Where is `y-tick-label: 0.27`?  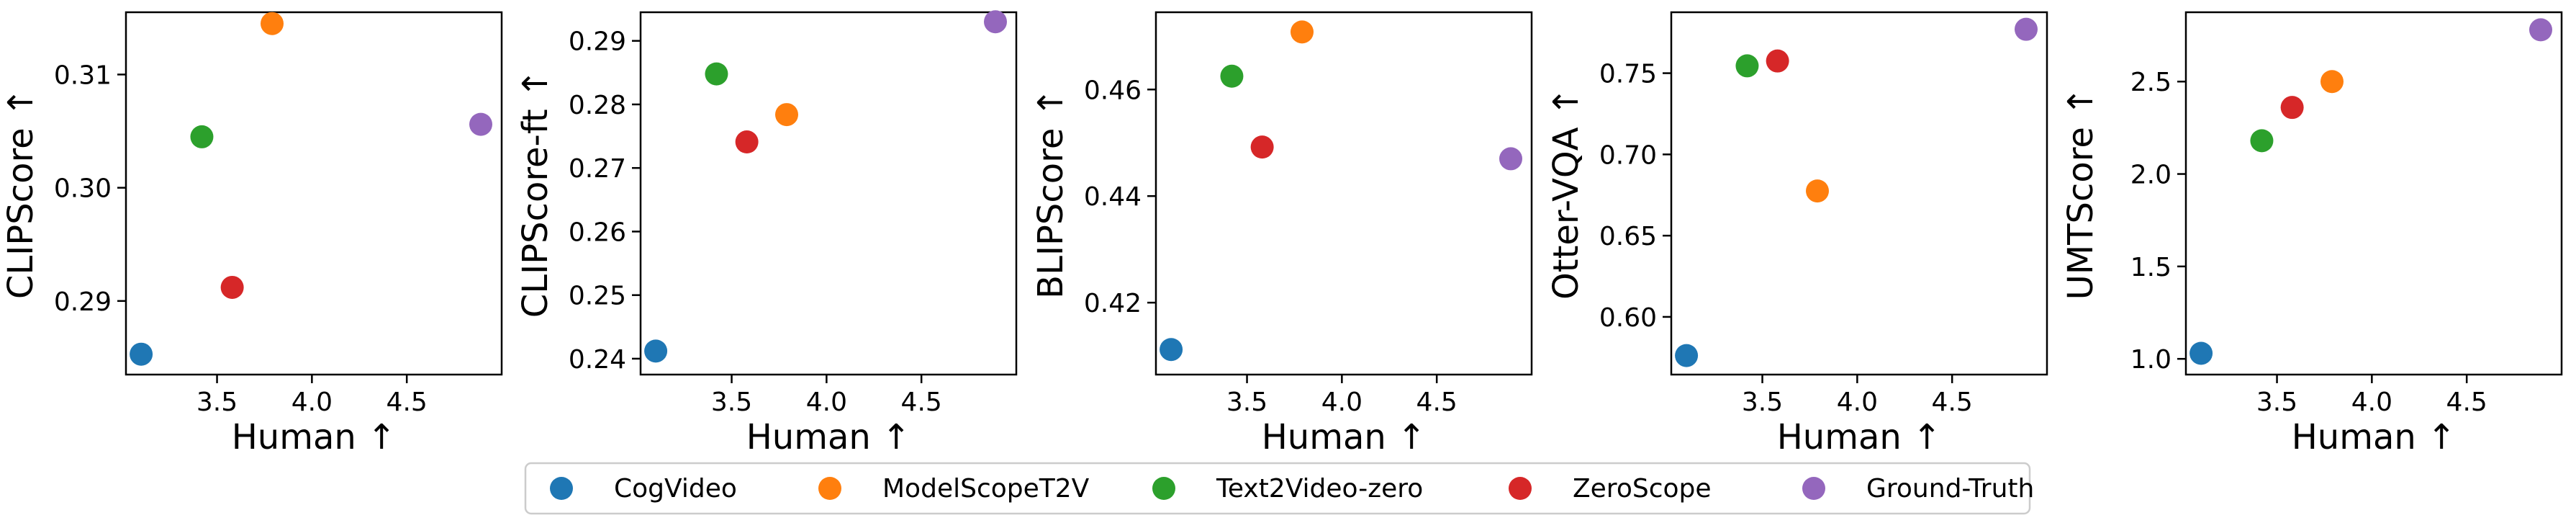
y-tick-label: 0.27 is located at coordinates (598, 169).